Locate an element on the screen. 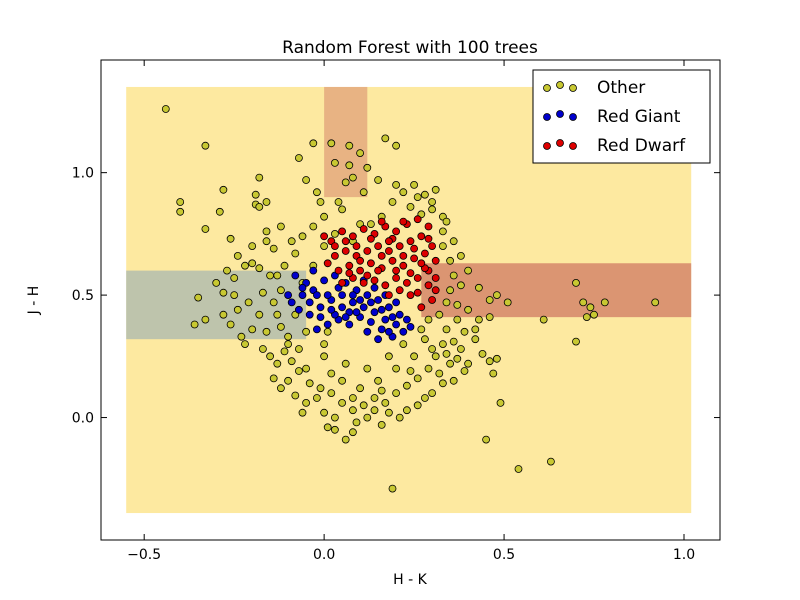  y-axis-label: J - H is located at coordinates (34, 301).